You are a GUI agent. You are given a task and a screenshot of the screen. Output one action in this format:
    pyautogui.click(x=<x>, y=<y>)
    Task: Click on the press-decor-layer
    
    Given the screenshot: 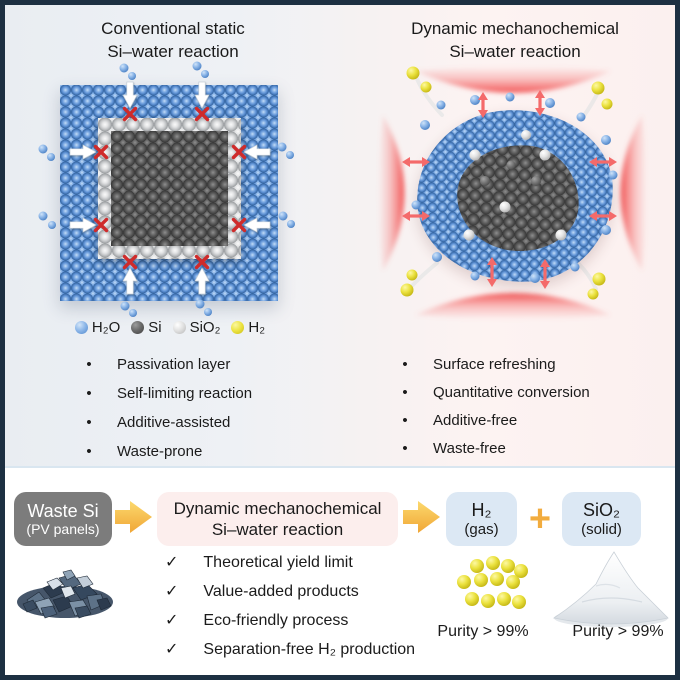 What is the action you would take?
    pyautogui.click(x=512, y=193)
    